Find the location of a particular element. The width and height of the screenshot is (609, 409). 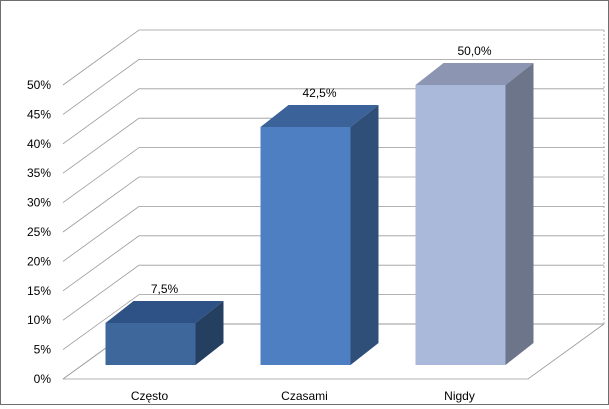

floor-edge is located at coordinates (334, 351).